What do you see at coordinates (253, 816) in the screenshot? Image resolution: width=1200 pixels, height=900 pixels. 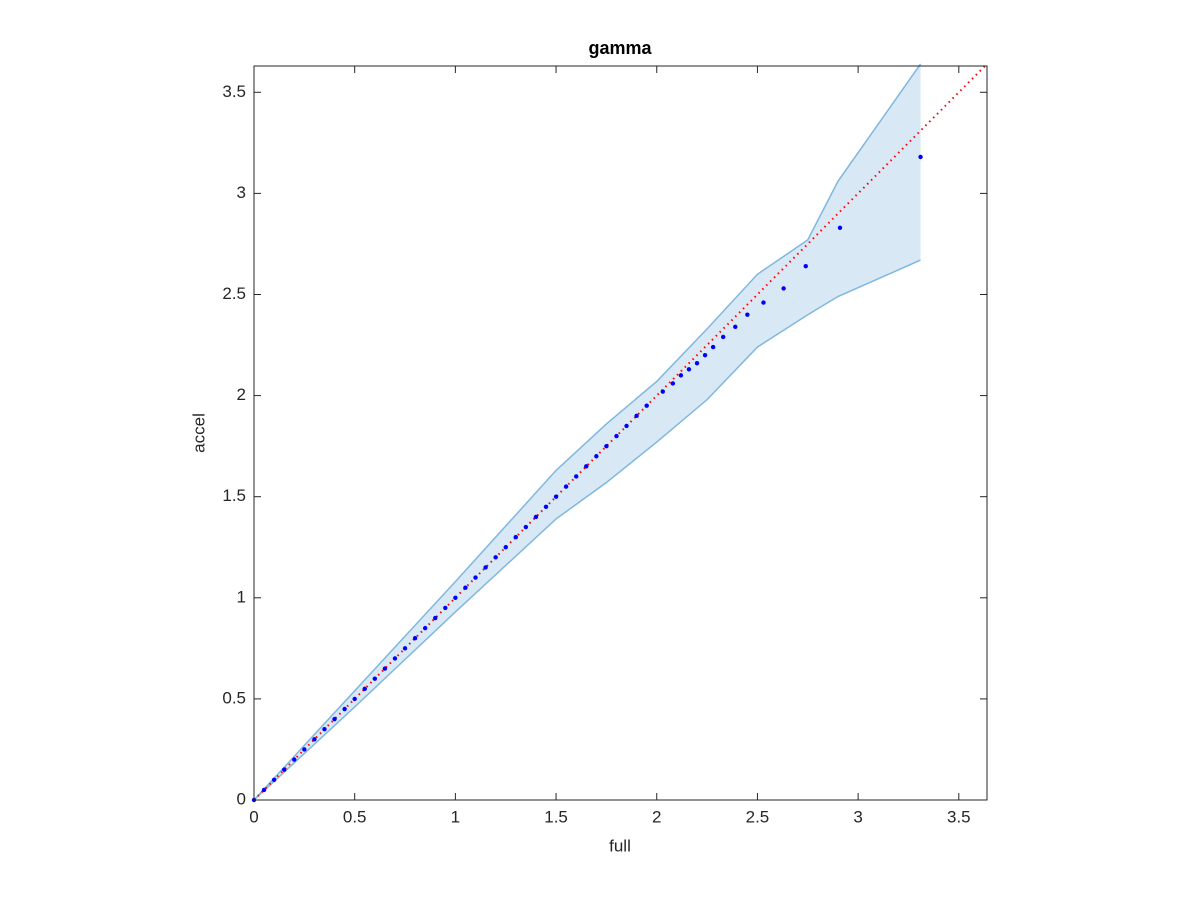 I see `x-tick-label: 0` at bounding box center [253, 816].